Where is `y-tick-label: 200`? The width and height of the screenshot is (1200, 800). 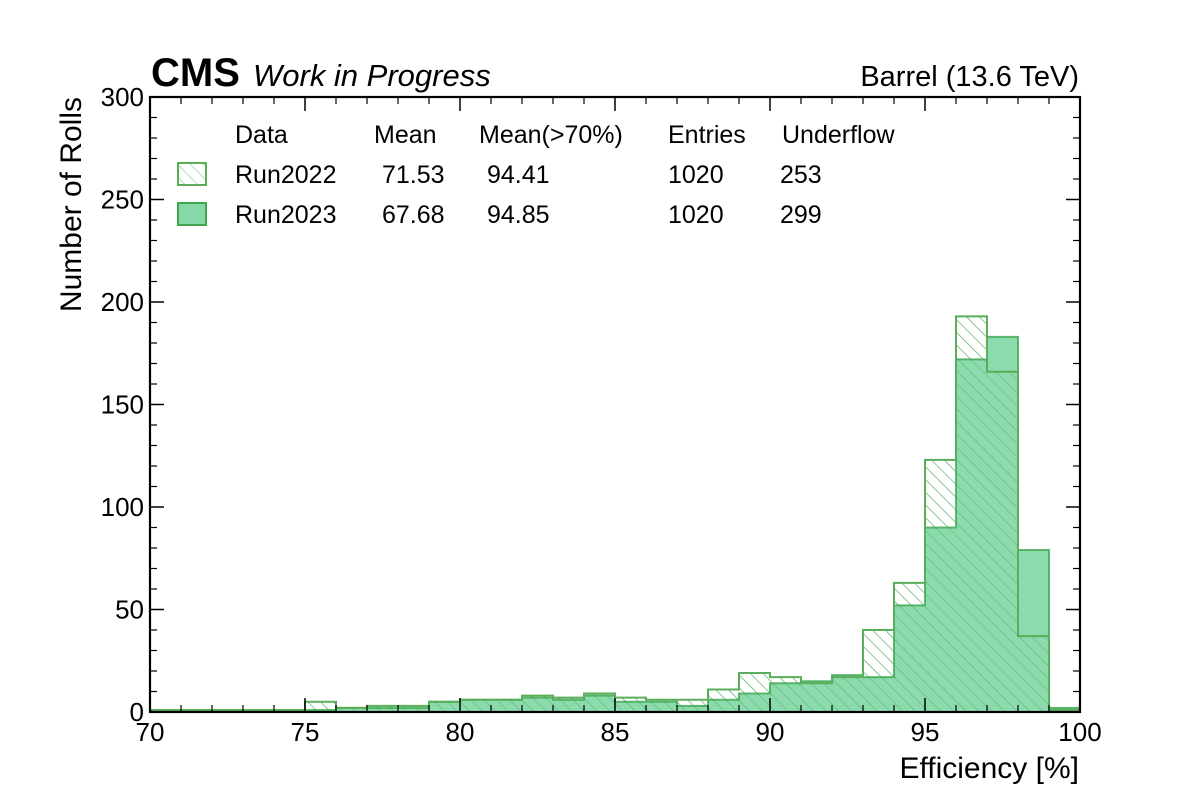
y-tick-label: 200 is located at coordinates (122, 302).